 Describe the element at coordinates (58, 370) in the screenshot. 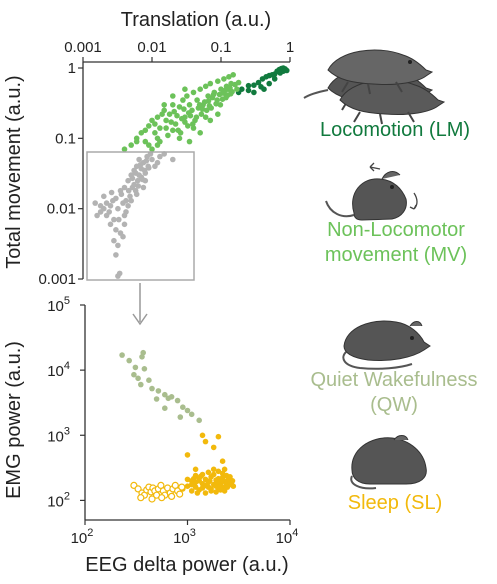

I see `emg-tick-label: 104` at that location.